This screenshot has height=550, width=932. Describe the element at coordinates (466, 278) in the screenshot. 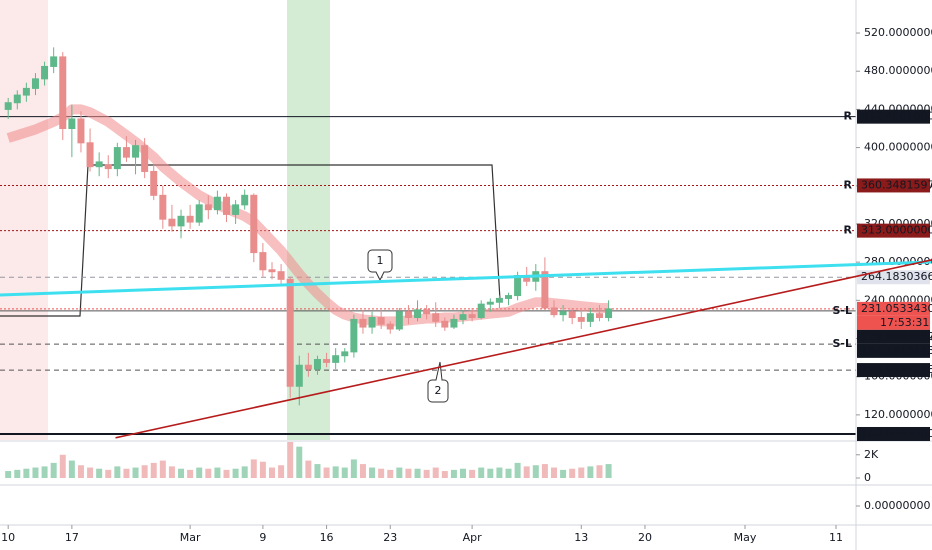

I see `trendline` at that location.